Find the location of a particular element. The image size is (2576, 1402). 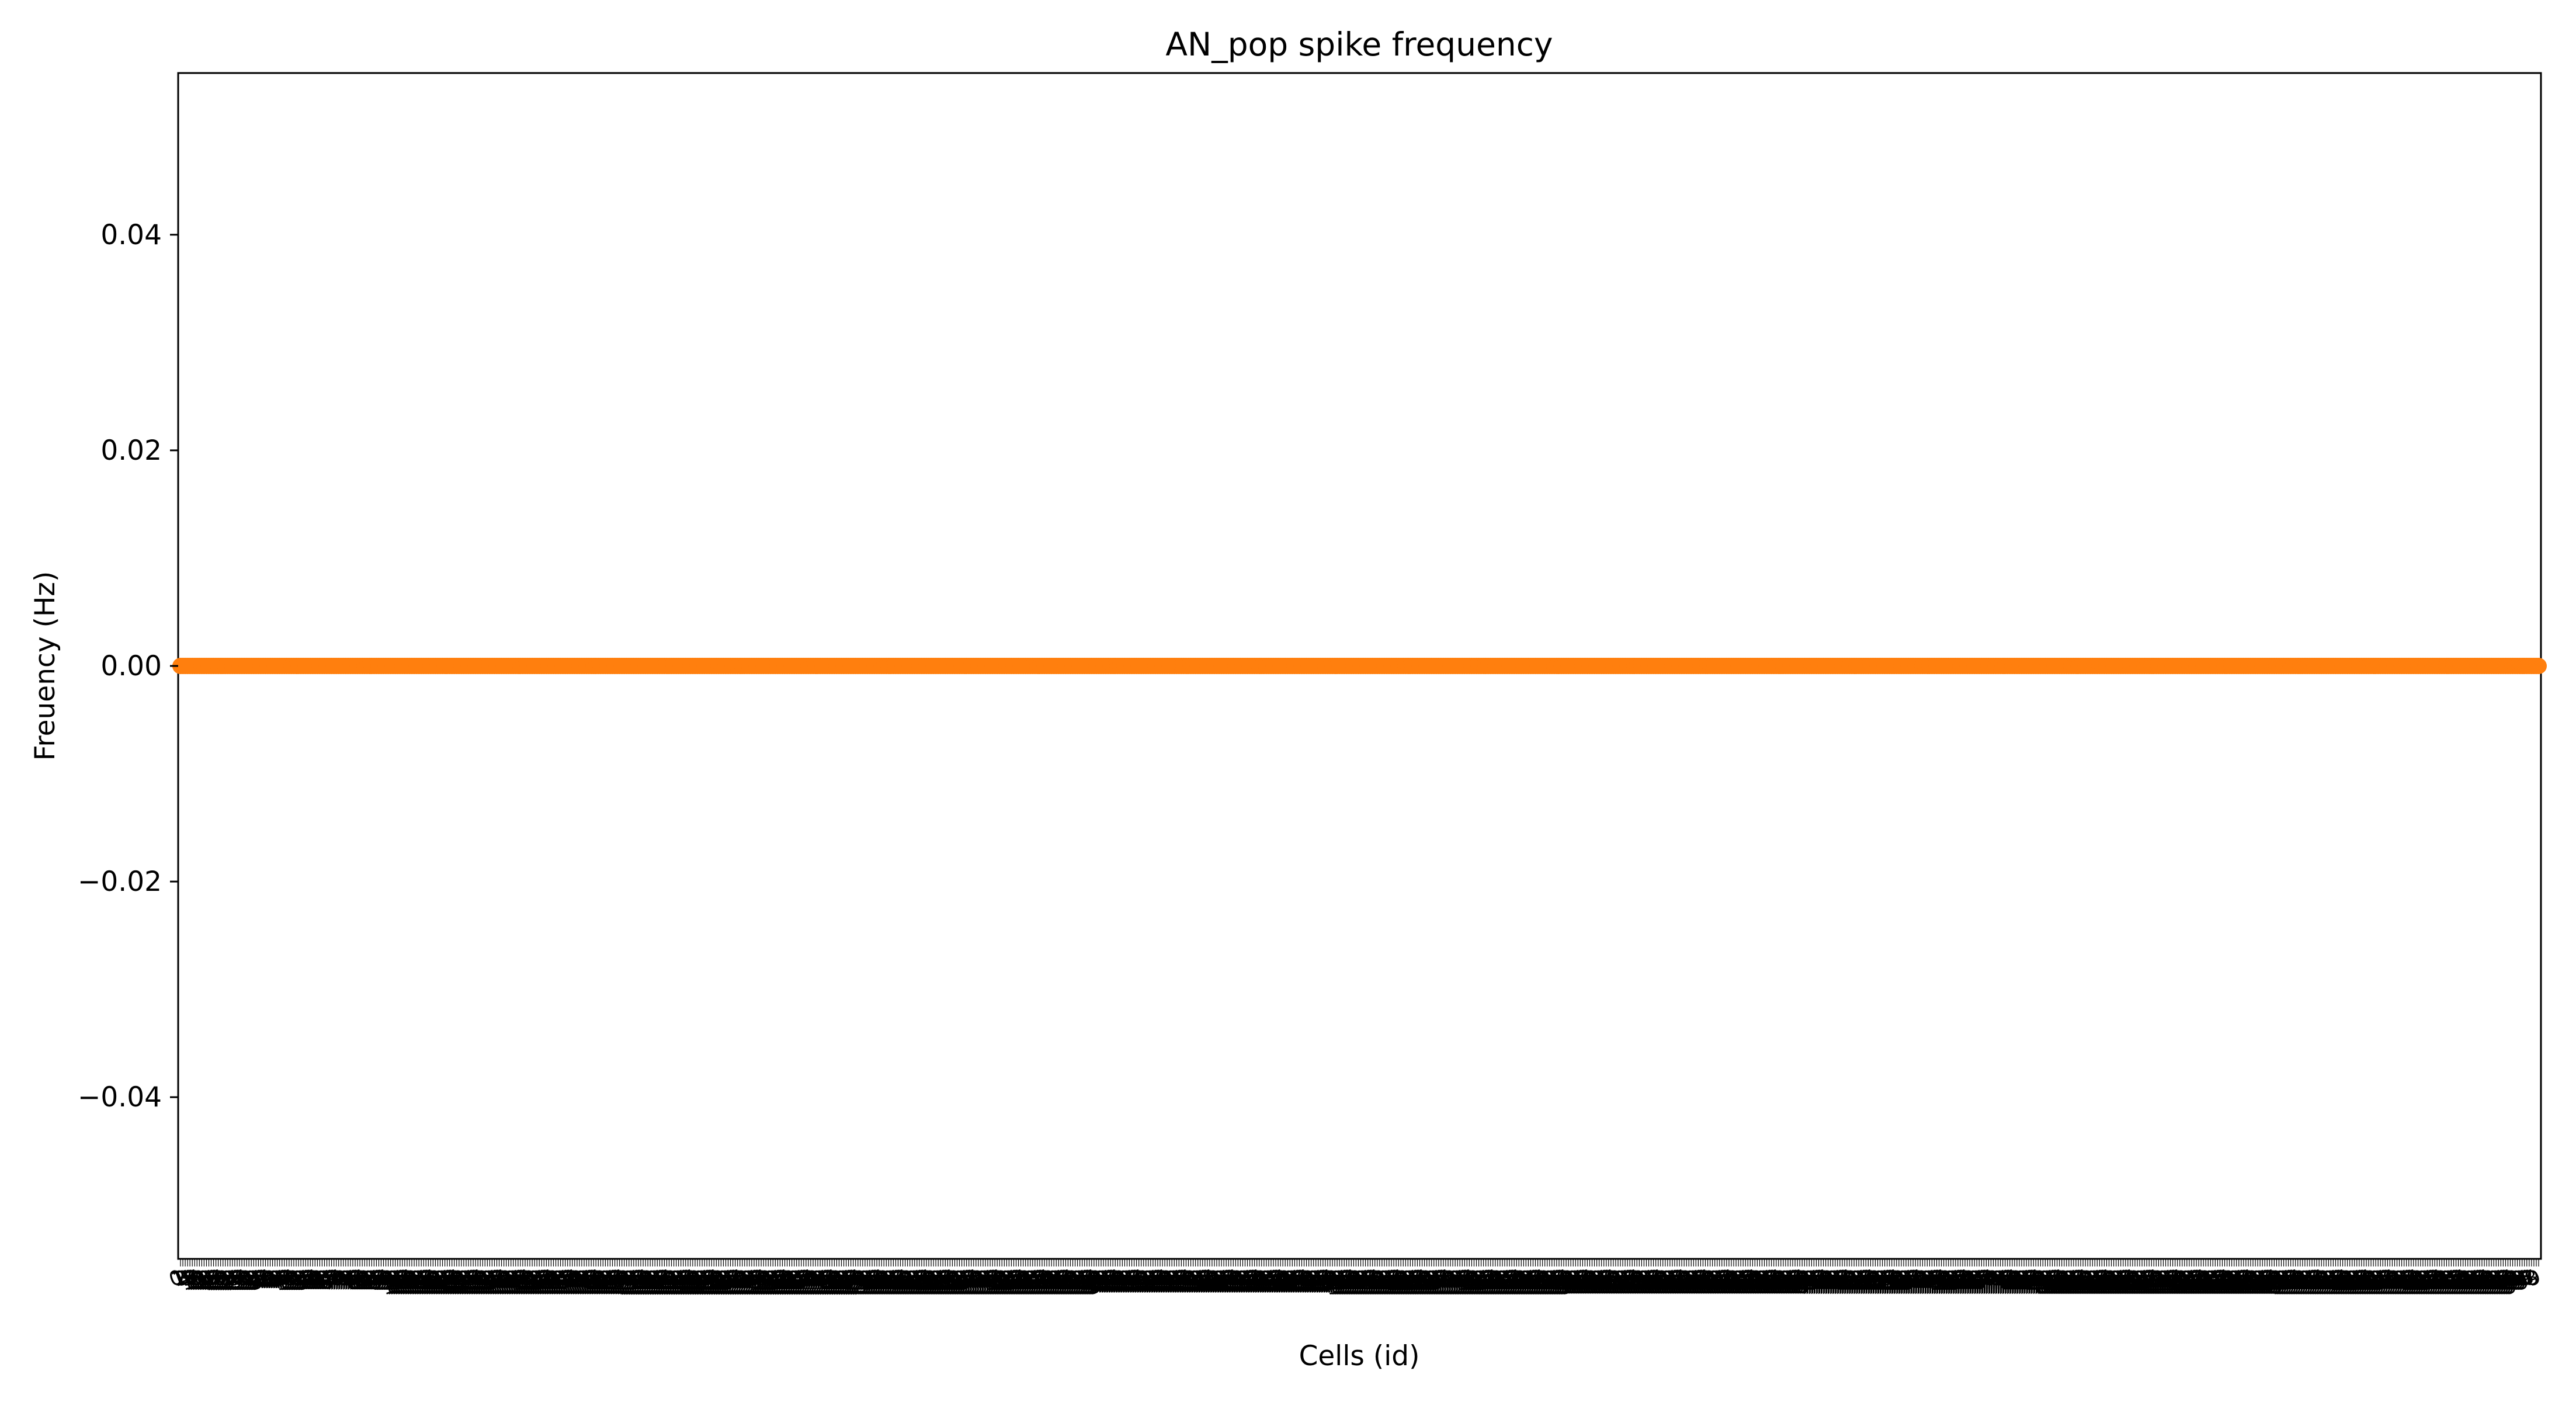

xtick-marks is located at coordinates (1359, 1262).